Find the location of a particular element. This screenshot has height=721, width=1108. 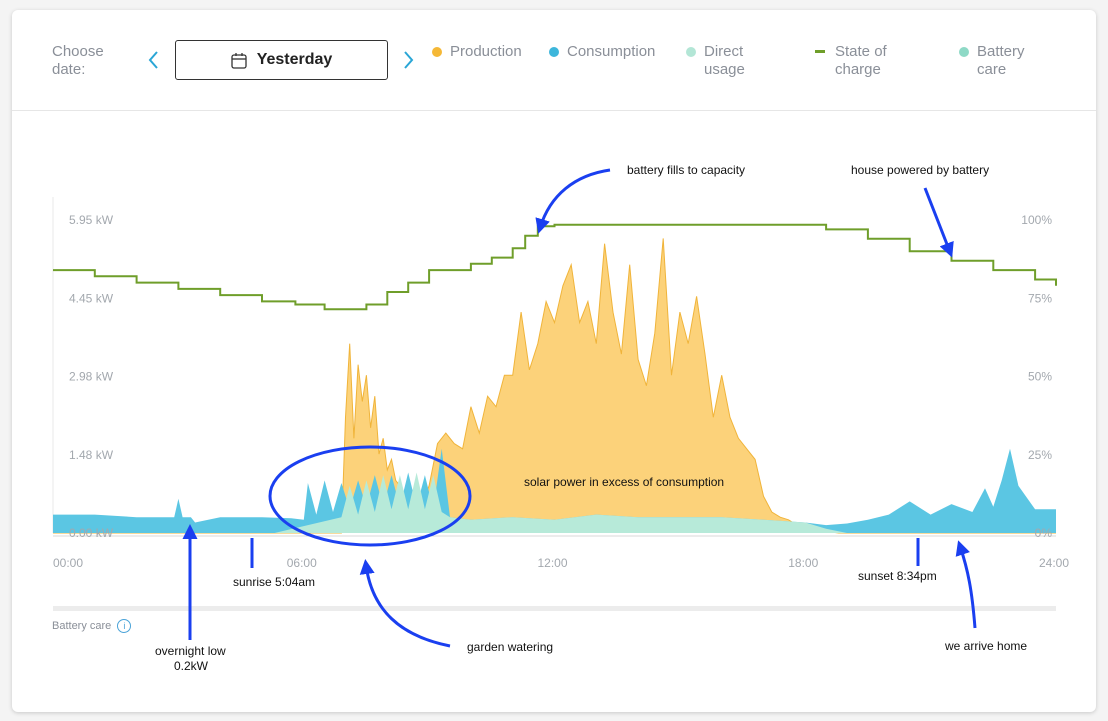

annotation-overnight-2: 0.2kW is located at coordinates (191, 666).